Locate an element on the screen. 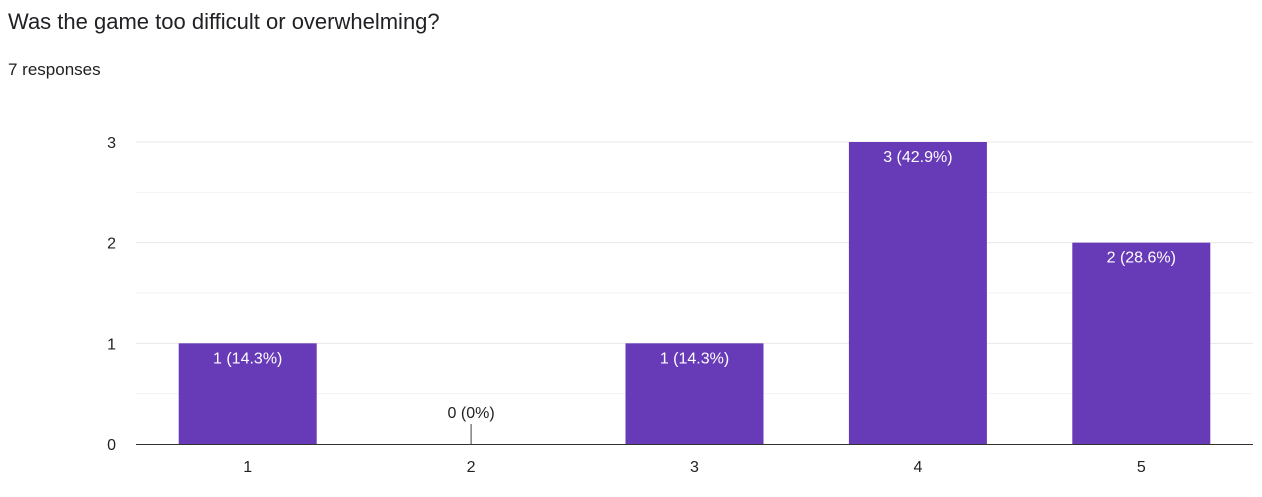 This screenshot has width=1262, height=497. bar-data-label: 3 (42.9%) is located at coordinates (917, 157).